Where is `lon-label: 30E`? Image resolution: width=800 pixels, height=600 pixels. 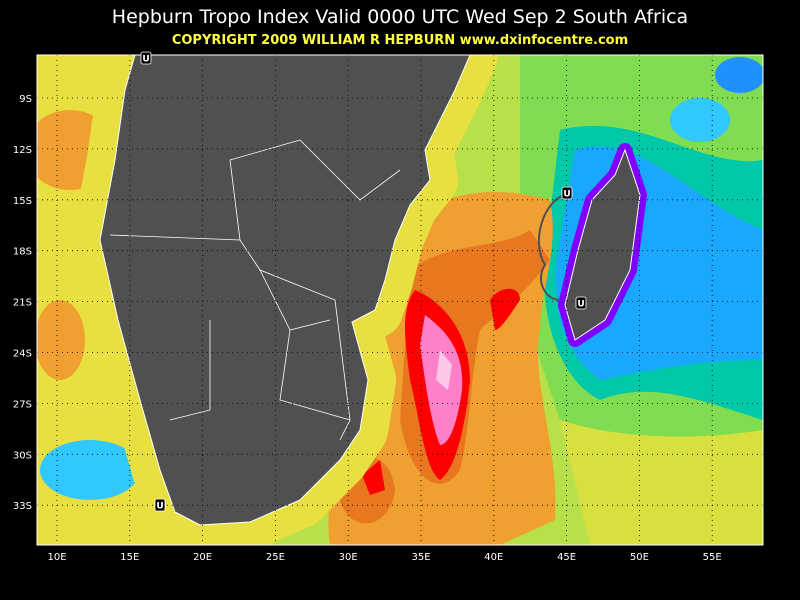
lon-label: 30E is located at coordinates (348, 557).